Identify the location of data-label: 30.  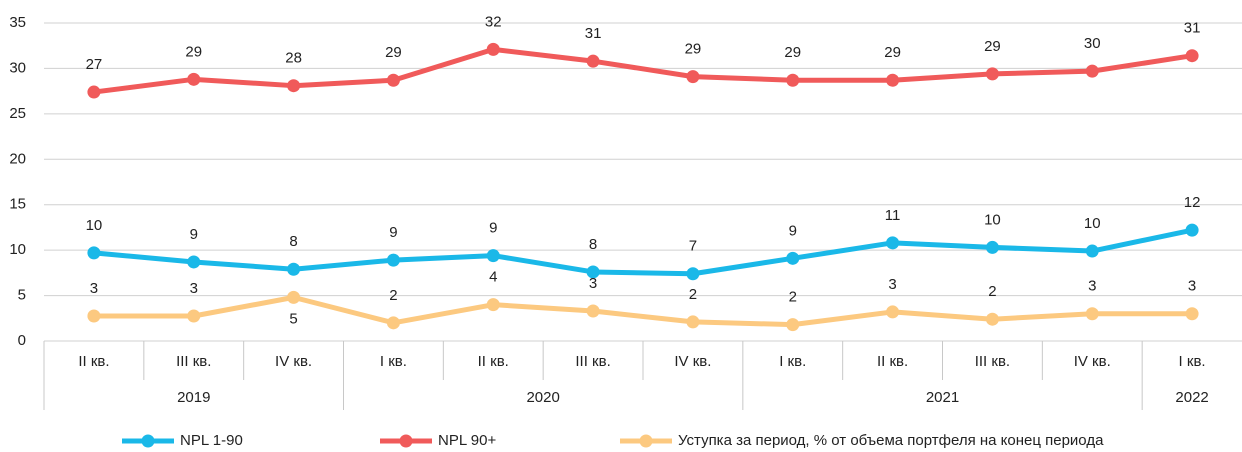
(1092, 43).